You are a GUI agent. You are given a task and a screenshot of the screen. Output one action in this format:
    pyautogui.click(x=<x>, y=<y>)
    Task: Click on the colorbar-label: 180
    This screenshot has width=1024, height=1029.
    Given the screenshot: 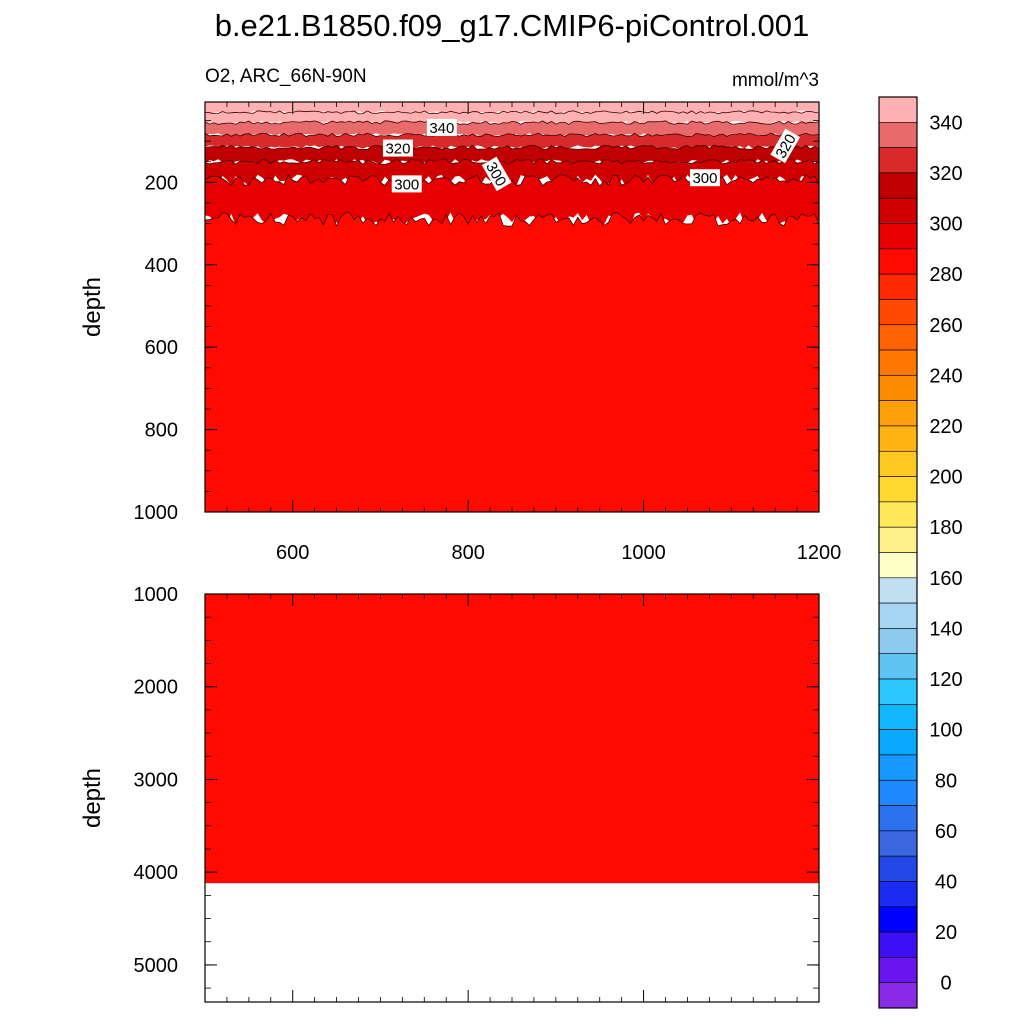 What is the action you would take?
    pyautogui.click(x=945, y=528)
    